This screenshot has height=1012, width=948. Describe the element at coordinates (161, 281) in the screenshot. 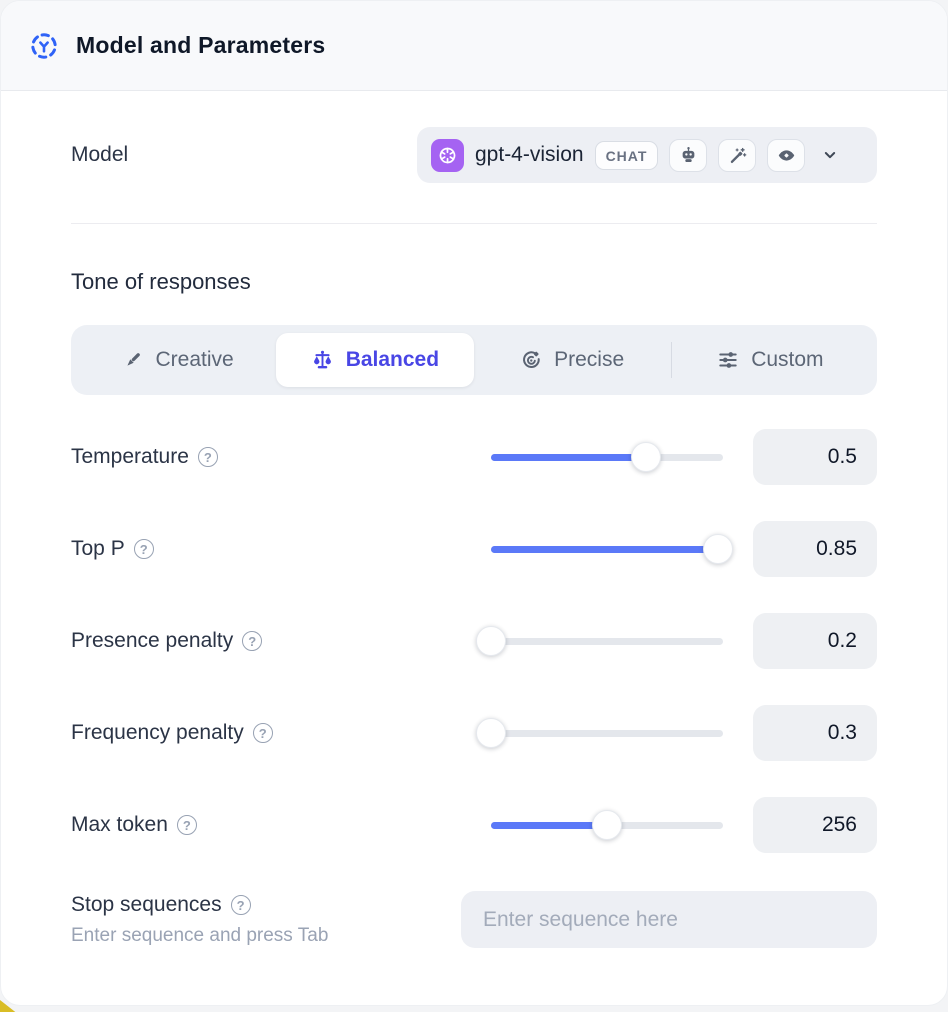

I see `tone-section-label: Tone of responses` at that location.